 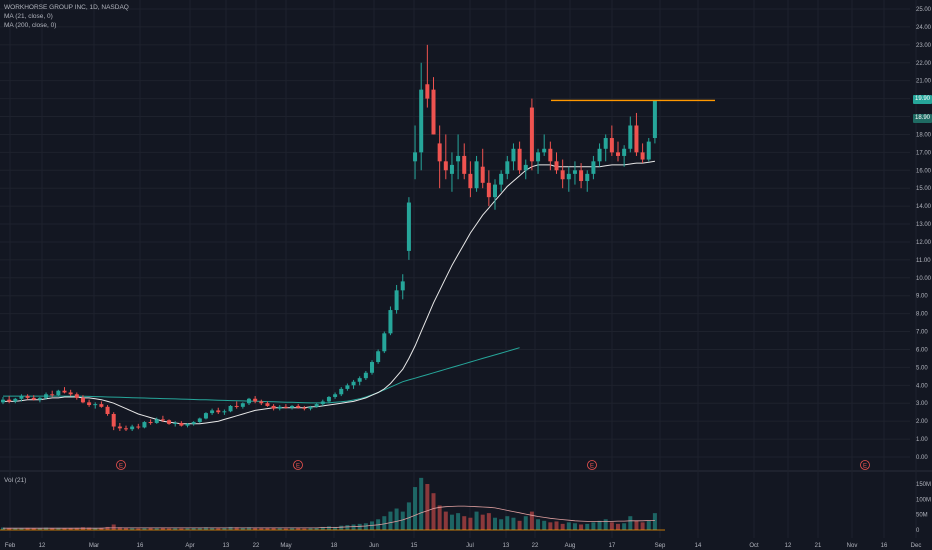 I want to click on time-tick-label: Nov, so click(x=852, y=546).